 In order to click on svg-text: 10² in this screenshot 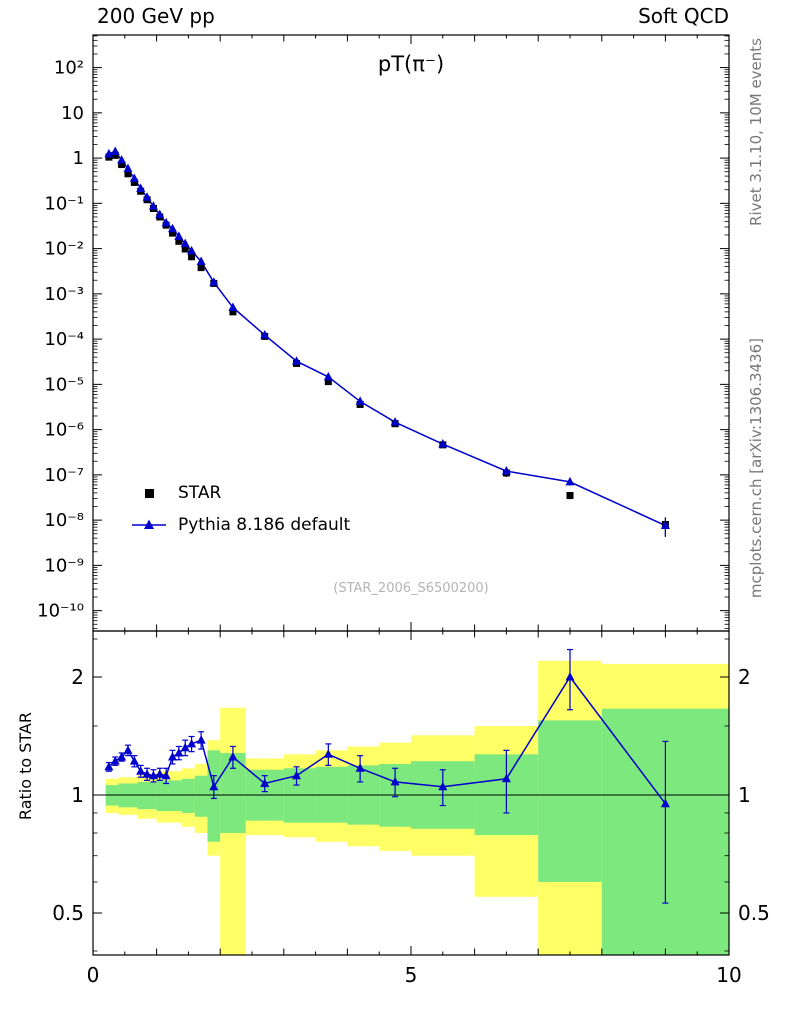, I will do `click(69, 68)`.